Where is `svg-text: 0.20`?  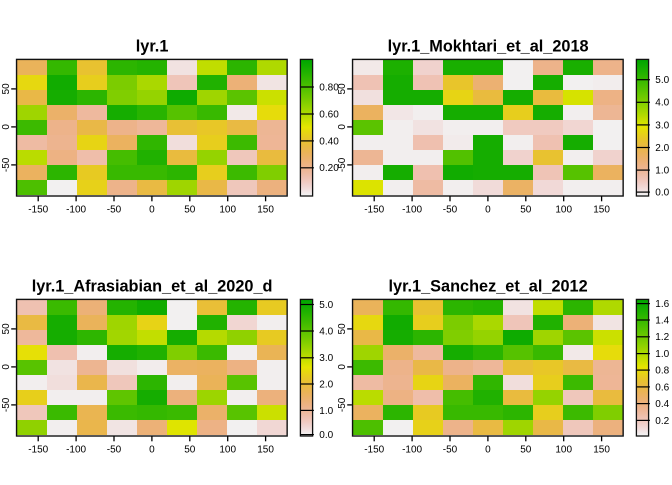
svg-text: 0.20 is located at coordinates (329, 168).